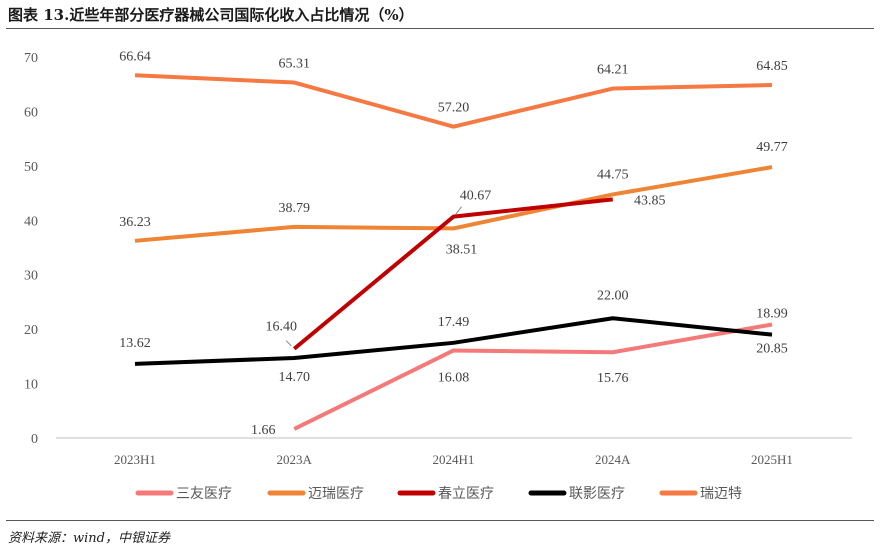  What do you see at coordinates (613, 174) in the screenshot?
I see `data-label: 44.75` at bounding box center [613, 174].